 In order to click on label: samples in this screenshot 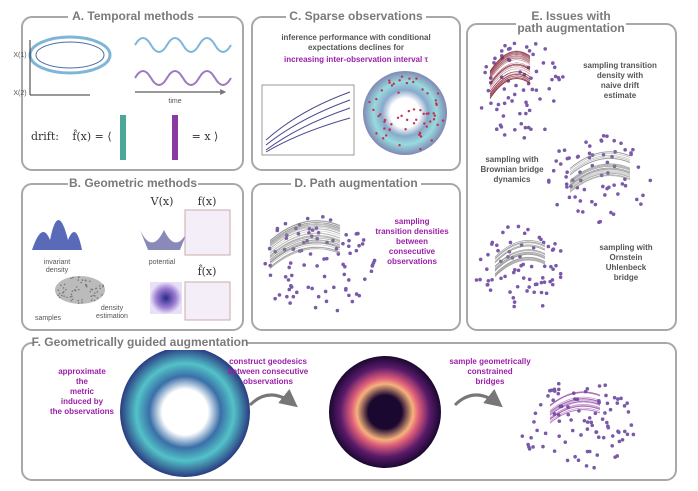, I will do `click(48, 318)`.